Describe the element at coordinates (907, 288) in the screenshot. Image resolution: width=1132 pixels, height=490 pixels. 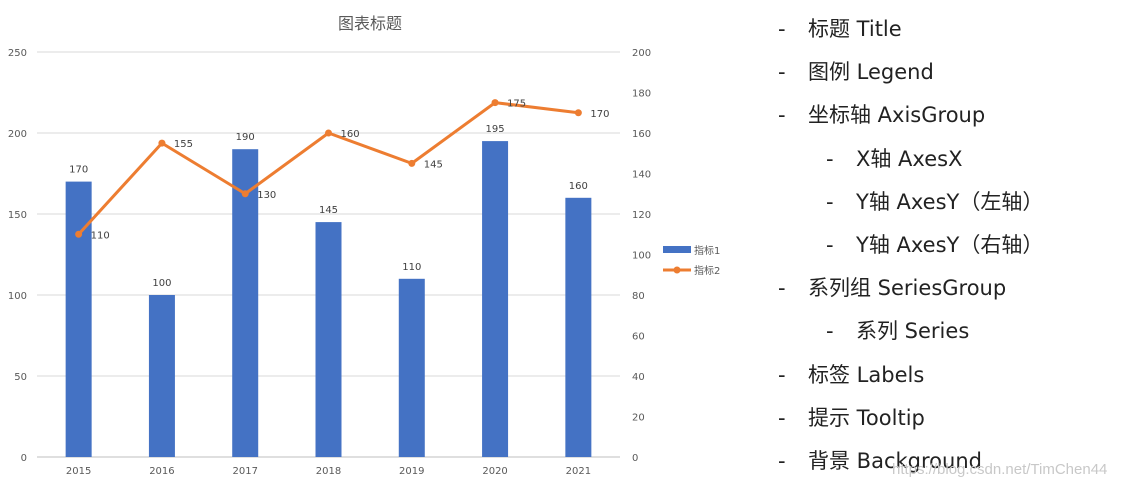
I see `list-item-text: 系列组 SeriesGroup` at that location.